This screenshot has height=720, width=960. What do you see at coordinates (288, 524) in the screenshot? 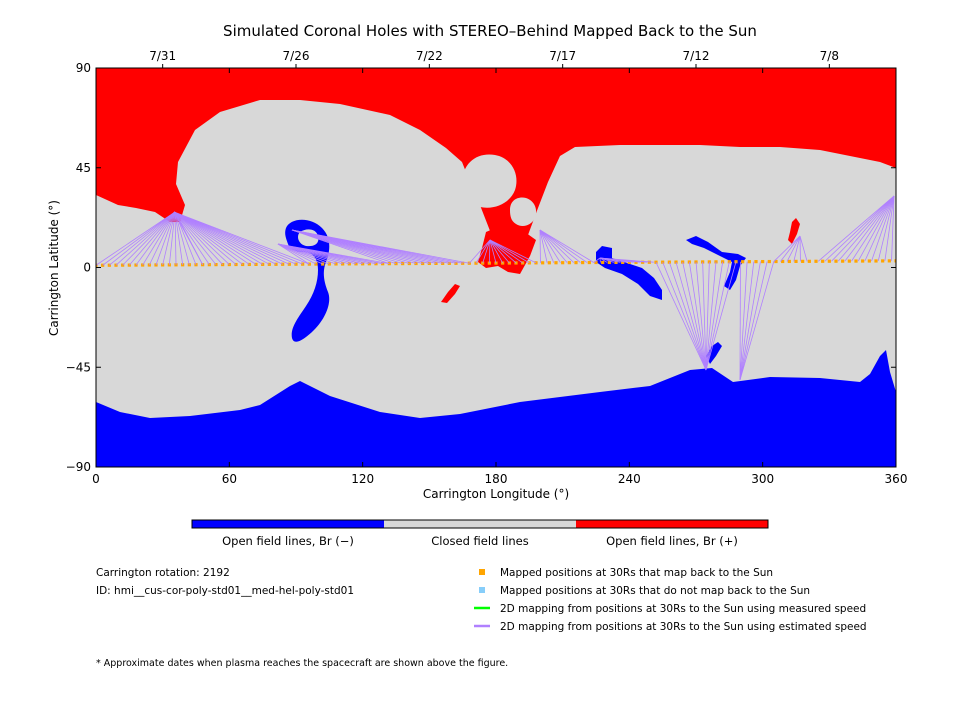
I see `colorbar-negative` at bounding box center [288, 524].